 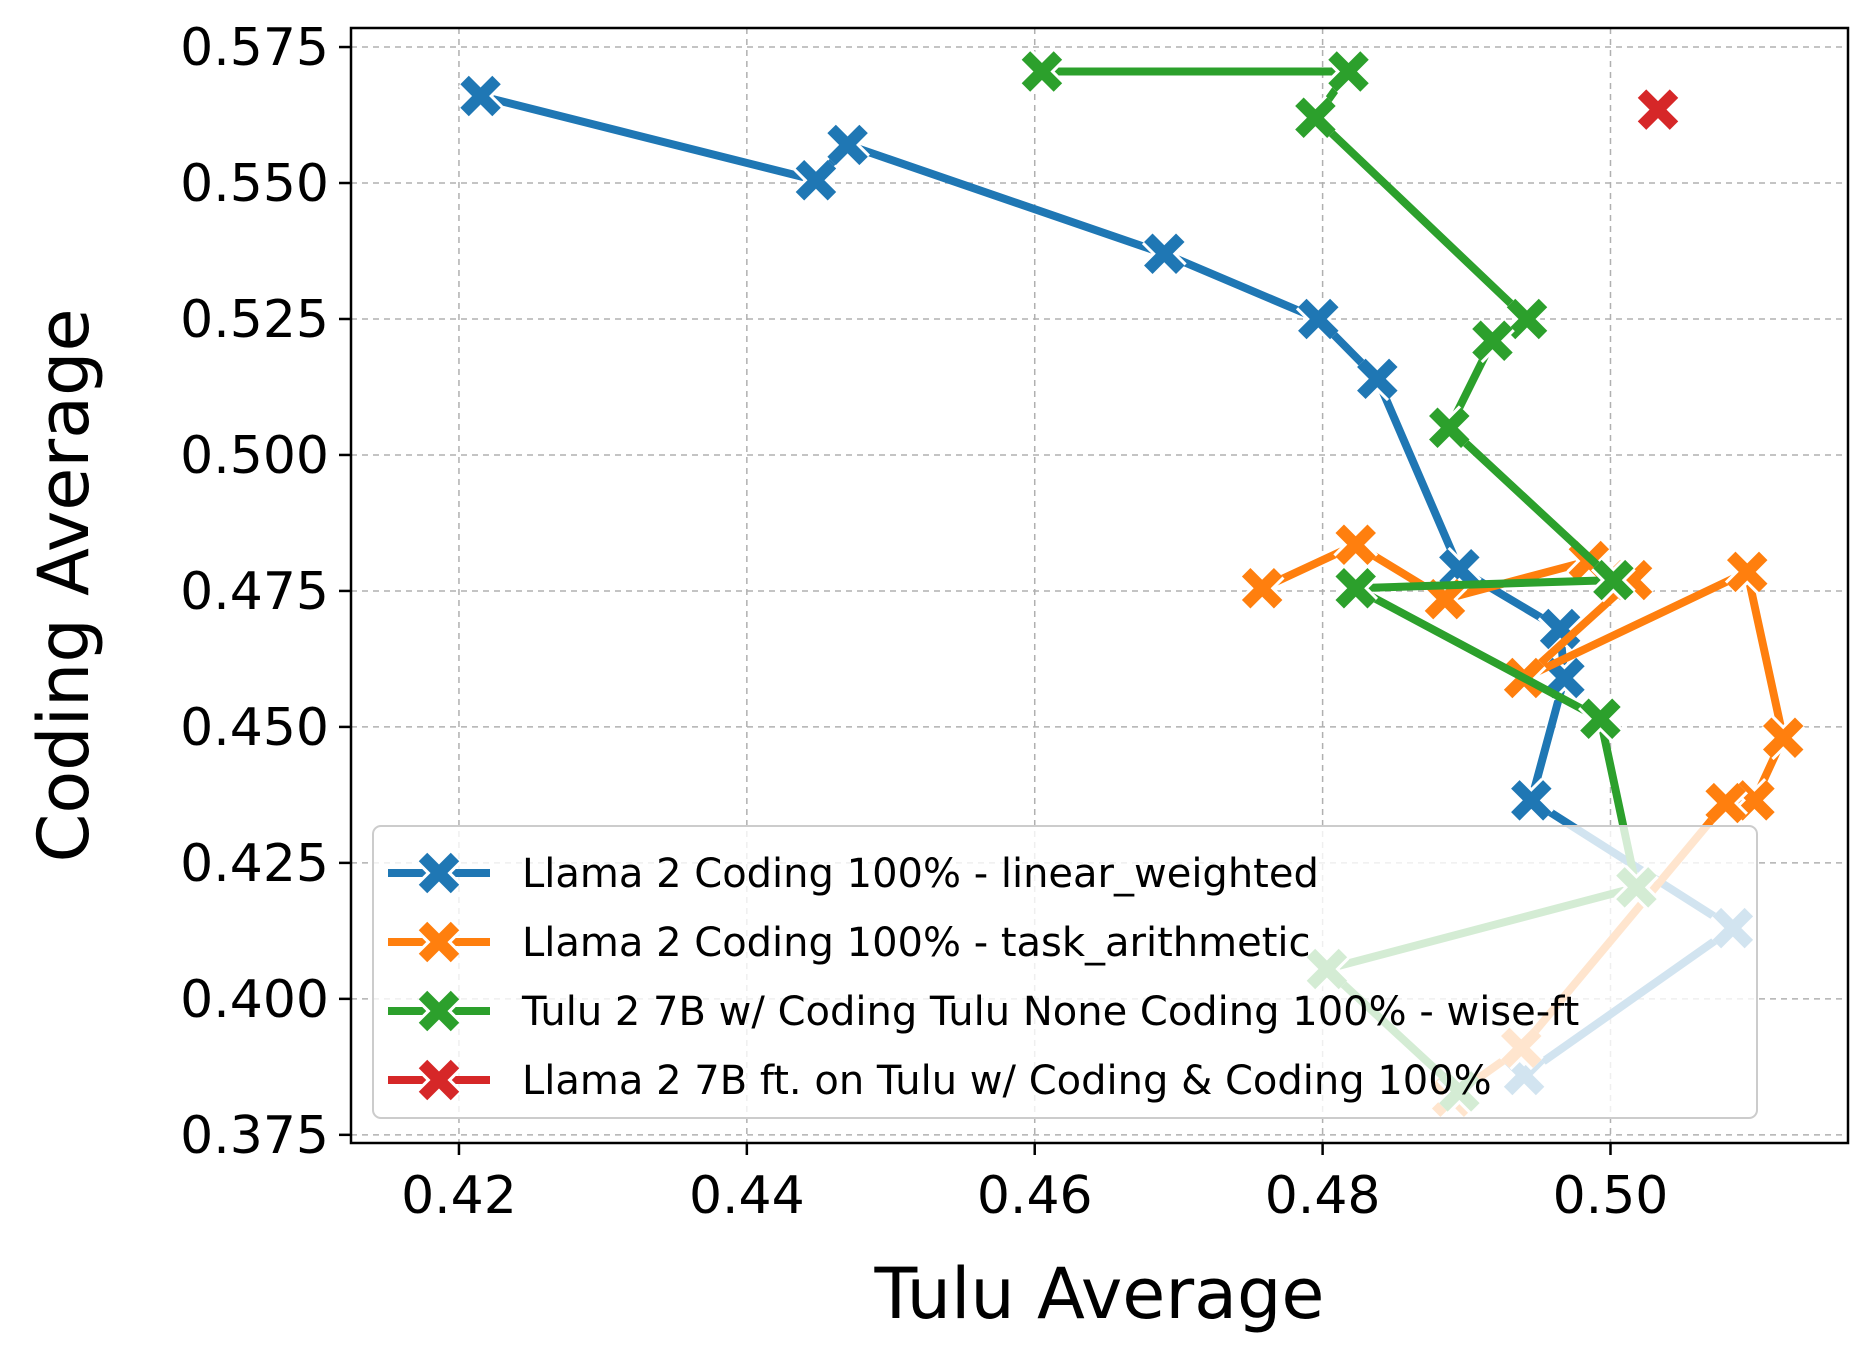 I want to click on y-tick-label: 0.575, so click(x=254, y=48).